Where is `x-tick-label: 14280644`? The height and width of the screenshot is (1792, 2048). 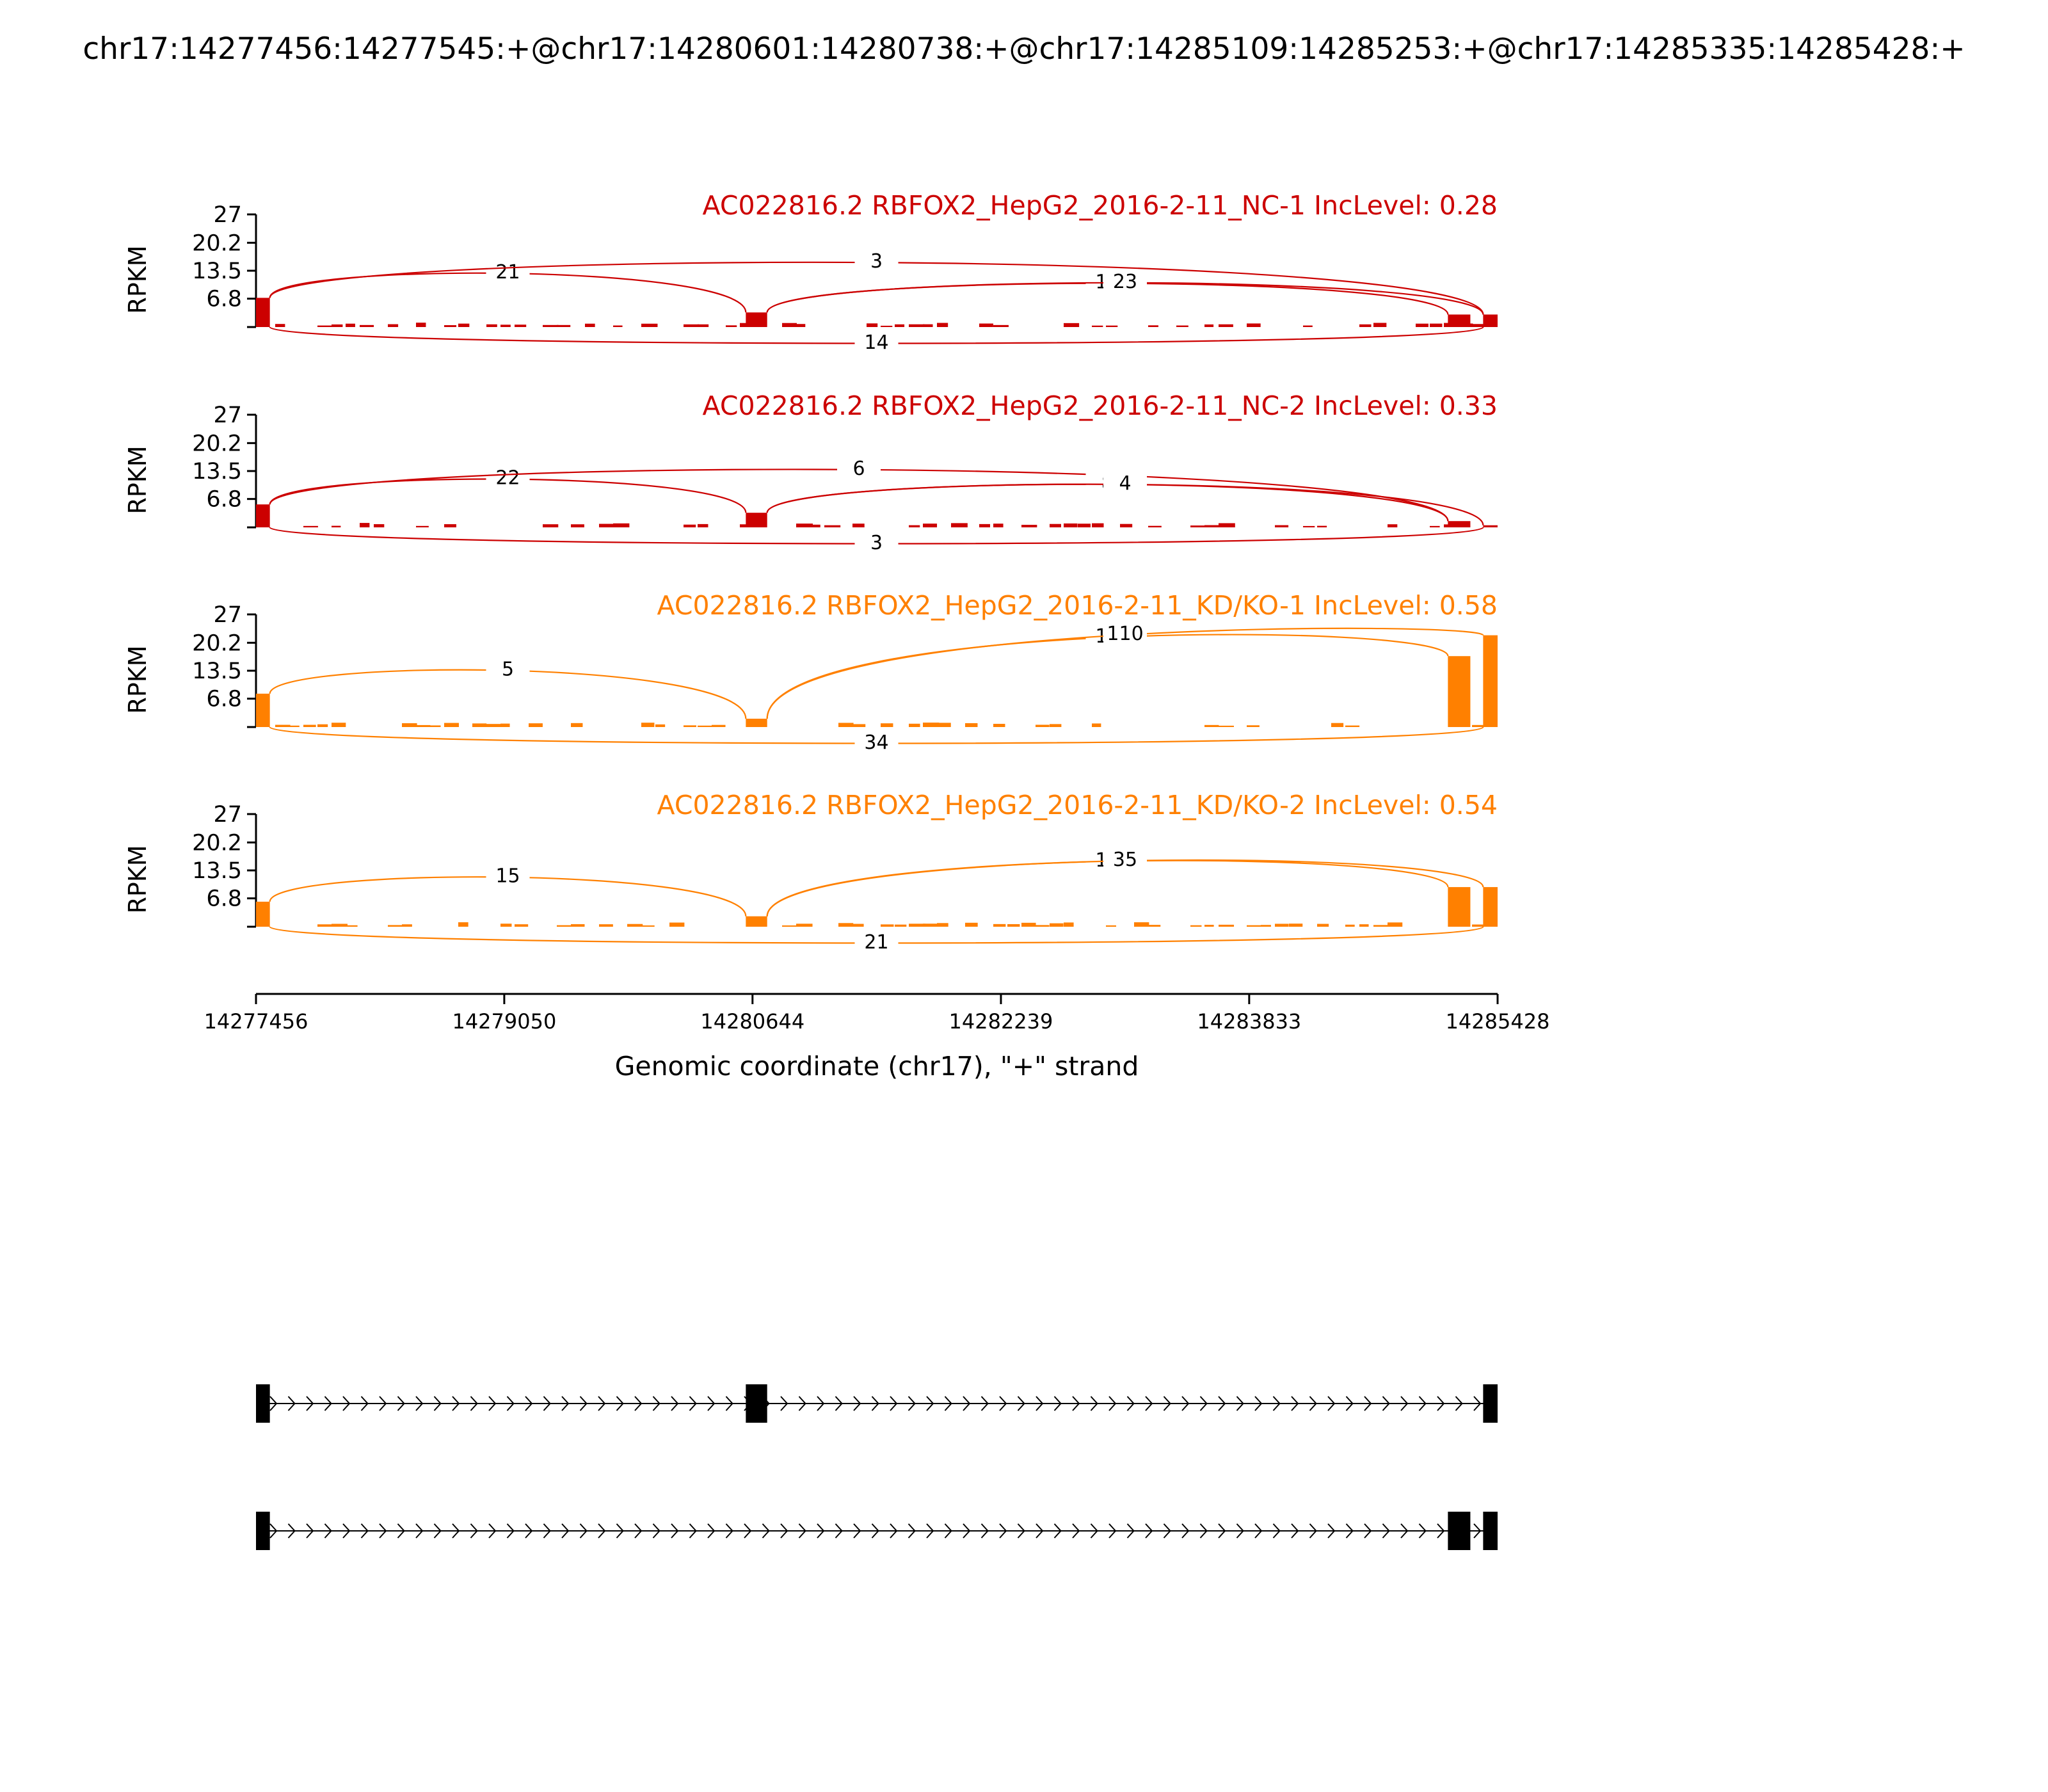
x-tick-label: 14280644 is located at coordinates (752, 1021).